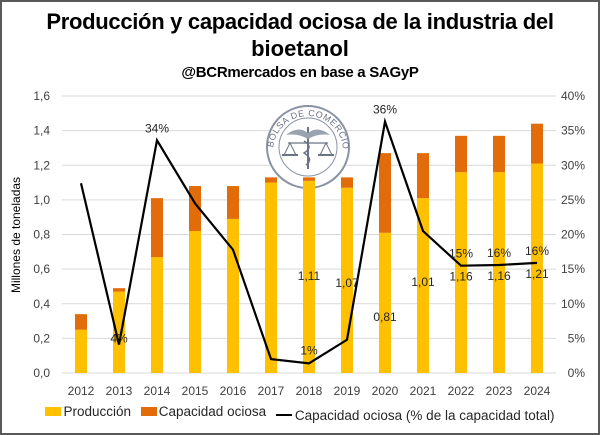 This screenshot has height=435, width=600. I want to click on x-tick-label: 2016, so click(233, 391).